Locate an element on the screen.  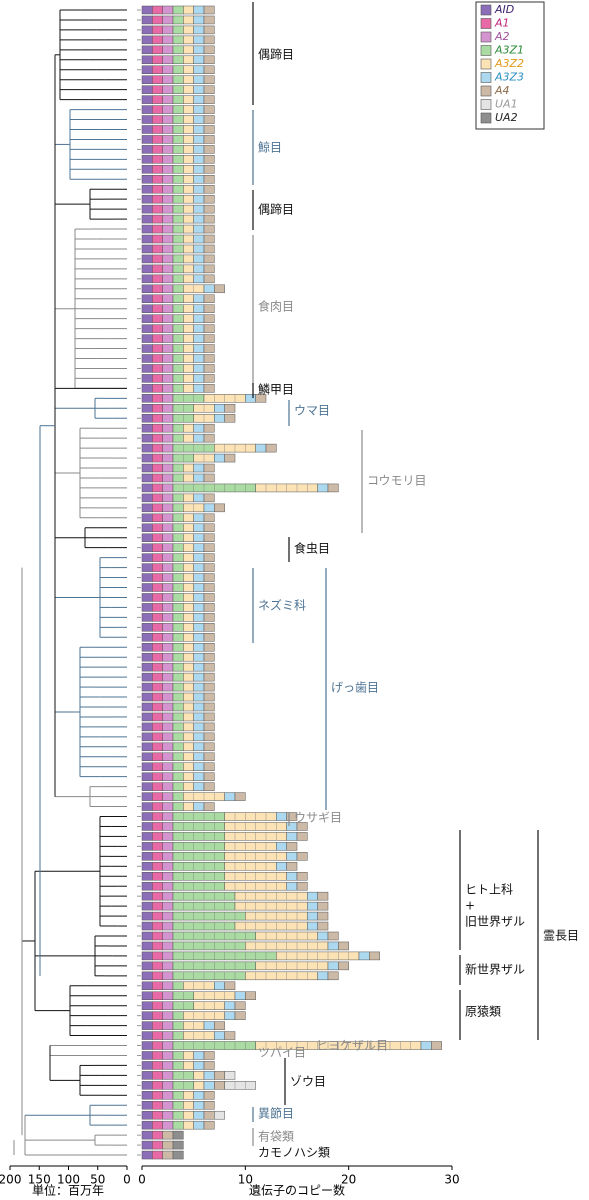
clade-label: 有袋類 is located at coordinates (276, 1137).